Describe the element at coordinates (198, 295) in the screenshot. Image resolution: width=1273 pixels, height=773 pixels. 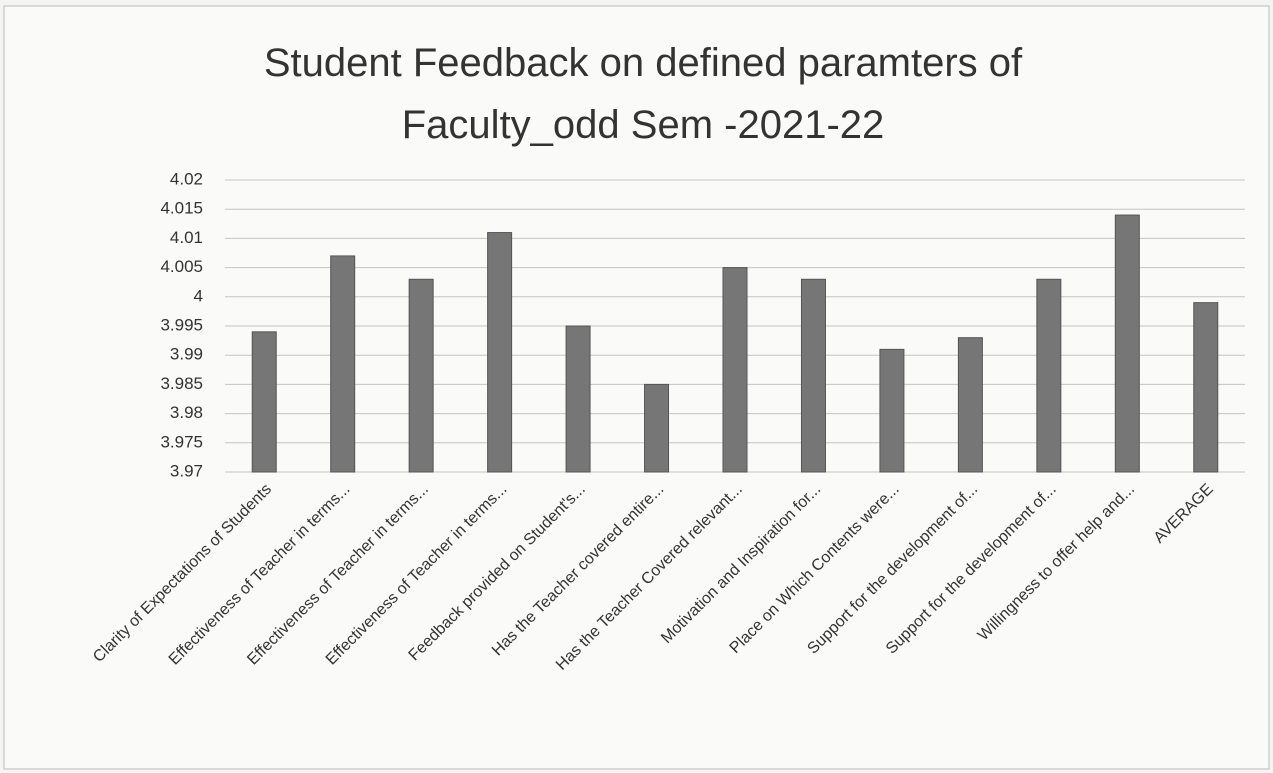
I see `y-tick-label: 4` at that location.